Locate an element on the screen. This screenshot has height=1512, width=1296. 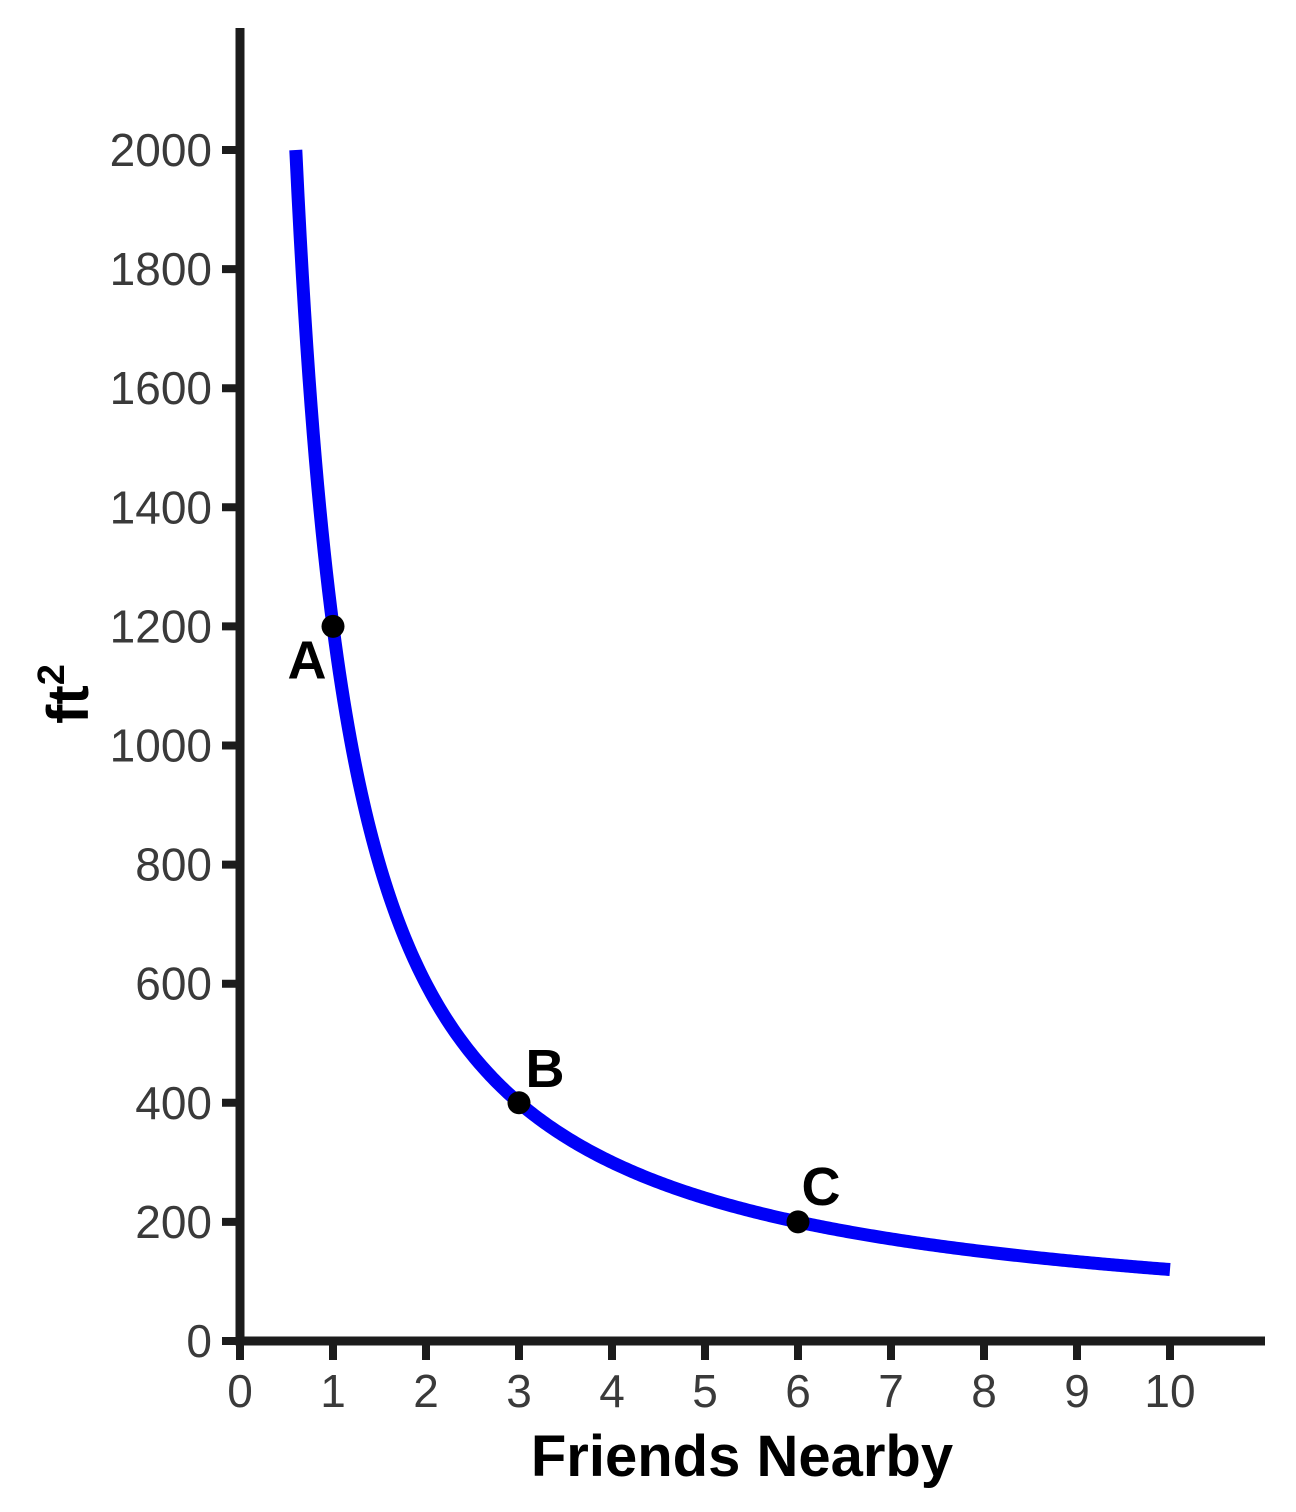
y-tick-label: 400 is located at coordinates (173, 1103).